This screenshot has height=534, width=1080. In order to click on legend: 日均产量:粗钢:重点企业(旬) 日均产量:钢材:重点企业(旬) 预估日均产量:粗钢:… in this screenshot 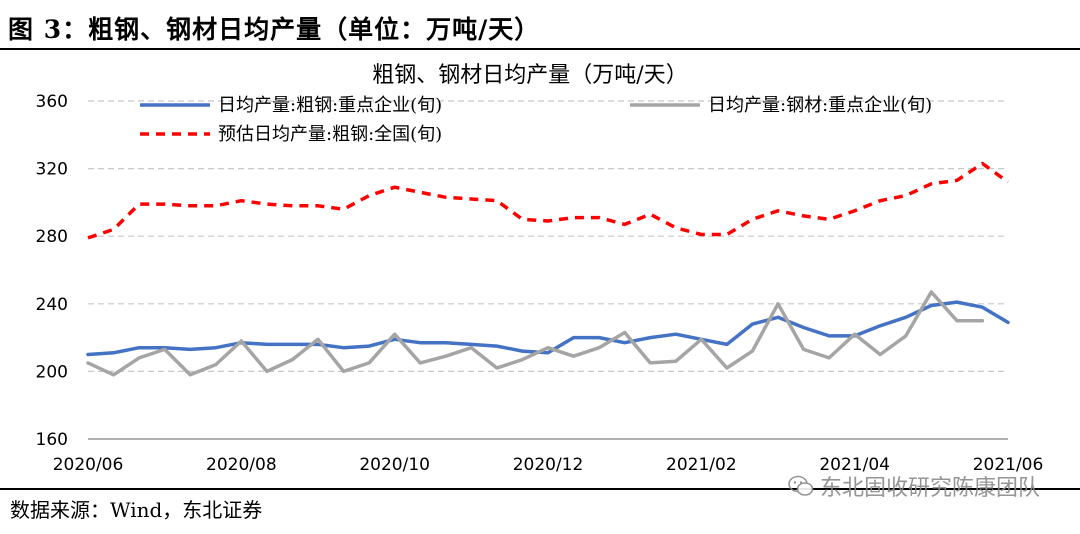, I will do `click(536, 120)`.